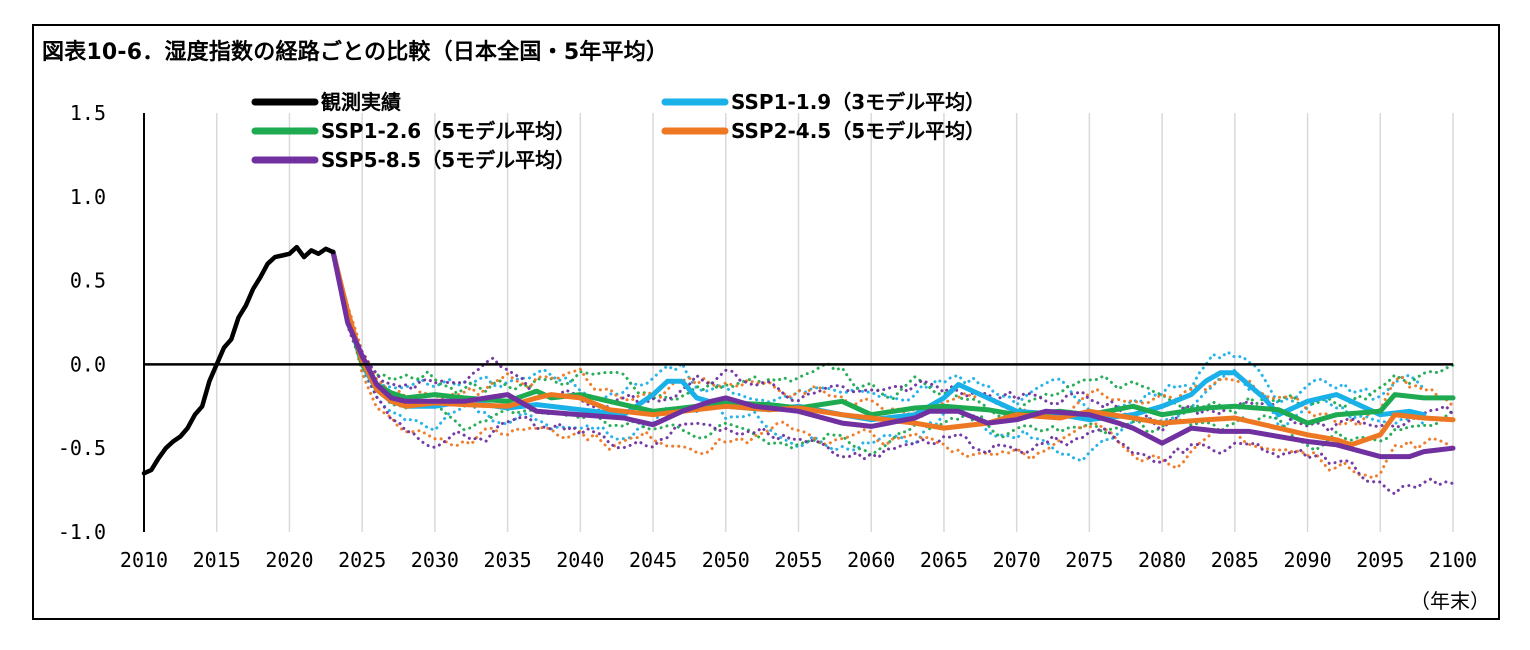 This screenshot has height=650, width=1530. Describe the element at coordinates (88, 113) in the screenshot. I see `y-tick-label: 1.5` at that location.